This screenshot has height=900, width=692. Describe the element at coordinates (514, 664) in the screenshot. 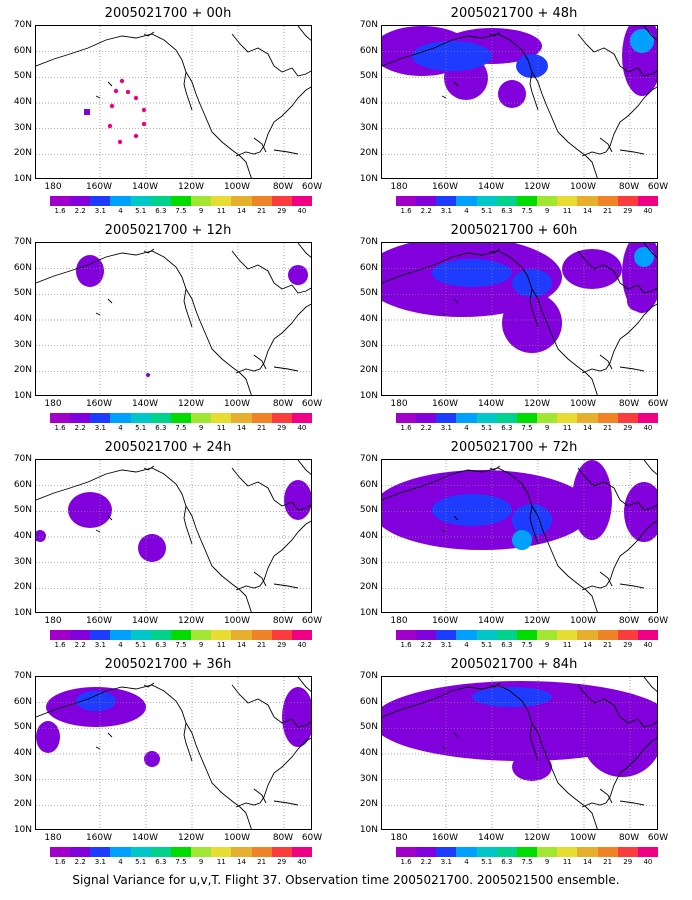

I see `panel-title: 2005021700 + 84h` at that location.